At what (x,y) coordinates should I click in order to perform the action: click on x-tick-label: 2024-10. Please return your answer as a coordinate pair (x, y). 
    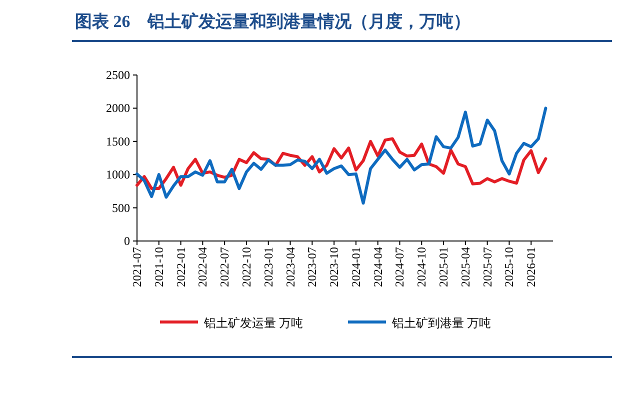
    Looking at the image, I should click on (421, 267).